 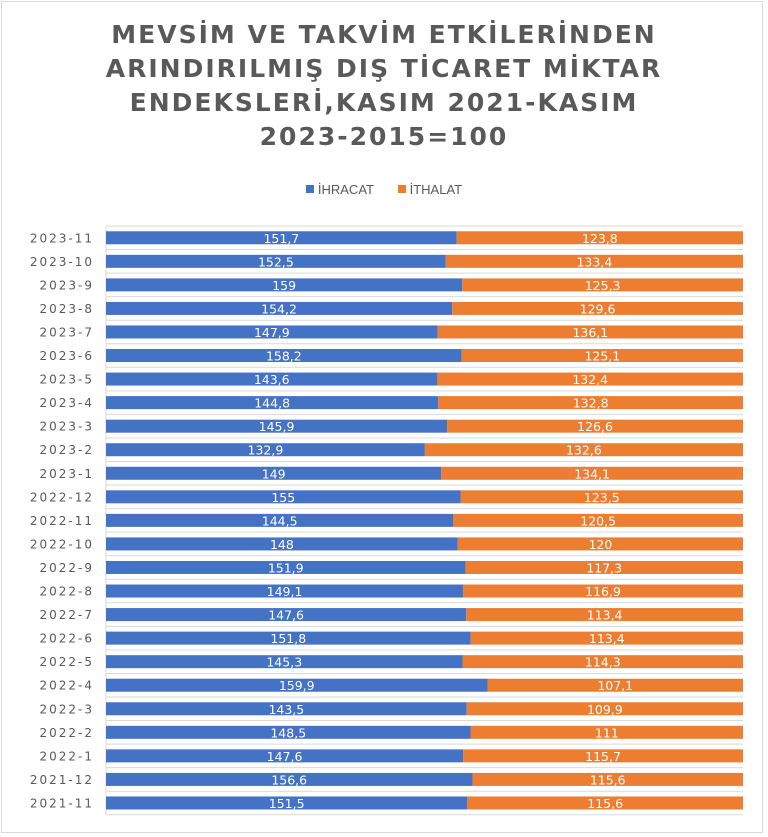 I want to click on data-label-ihracat: 151,5, so click(x=287, y=803).